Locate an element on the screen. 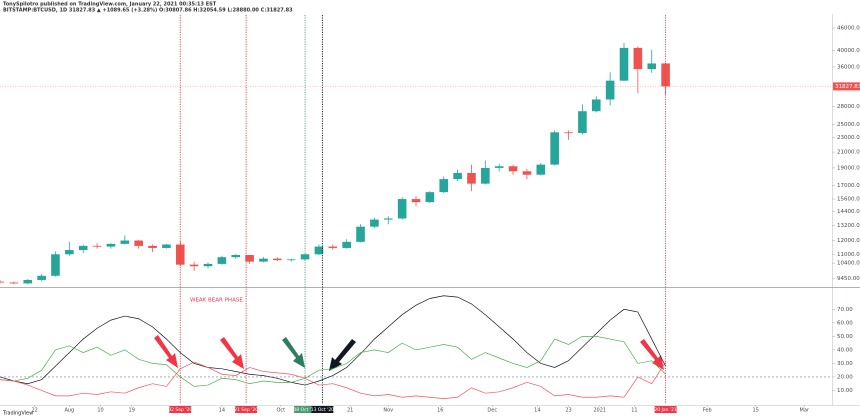 This screenshot has height=419, width=860. y-tick-label: 30.00 is located at coordinates (845, 364).